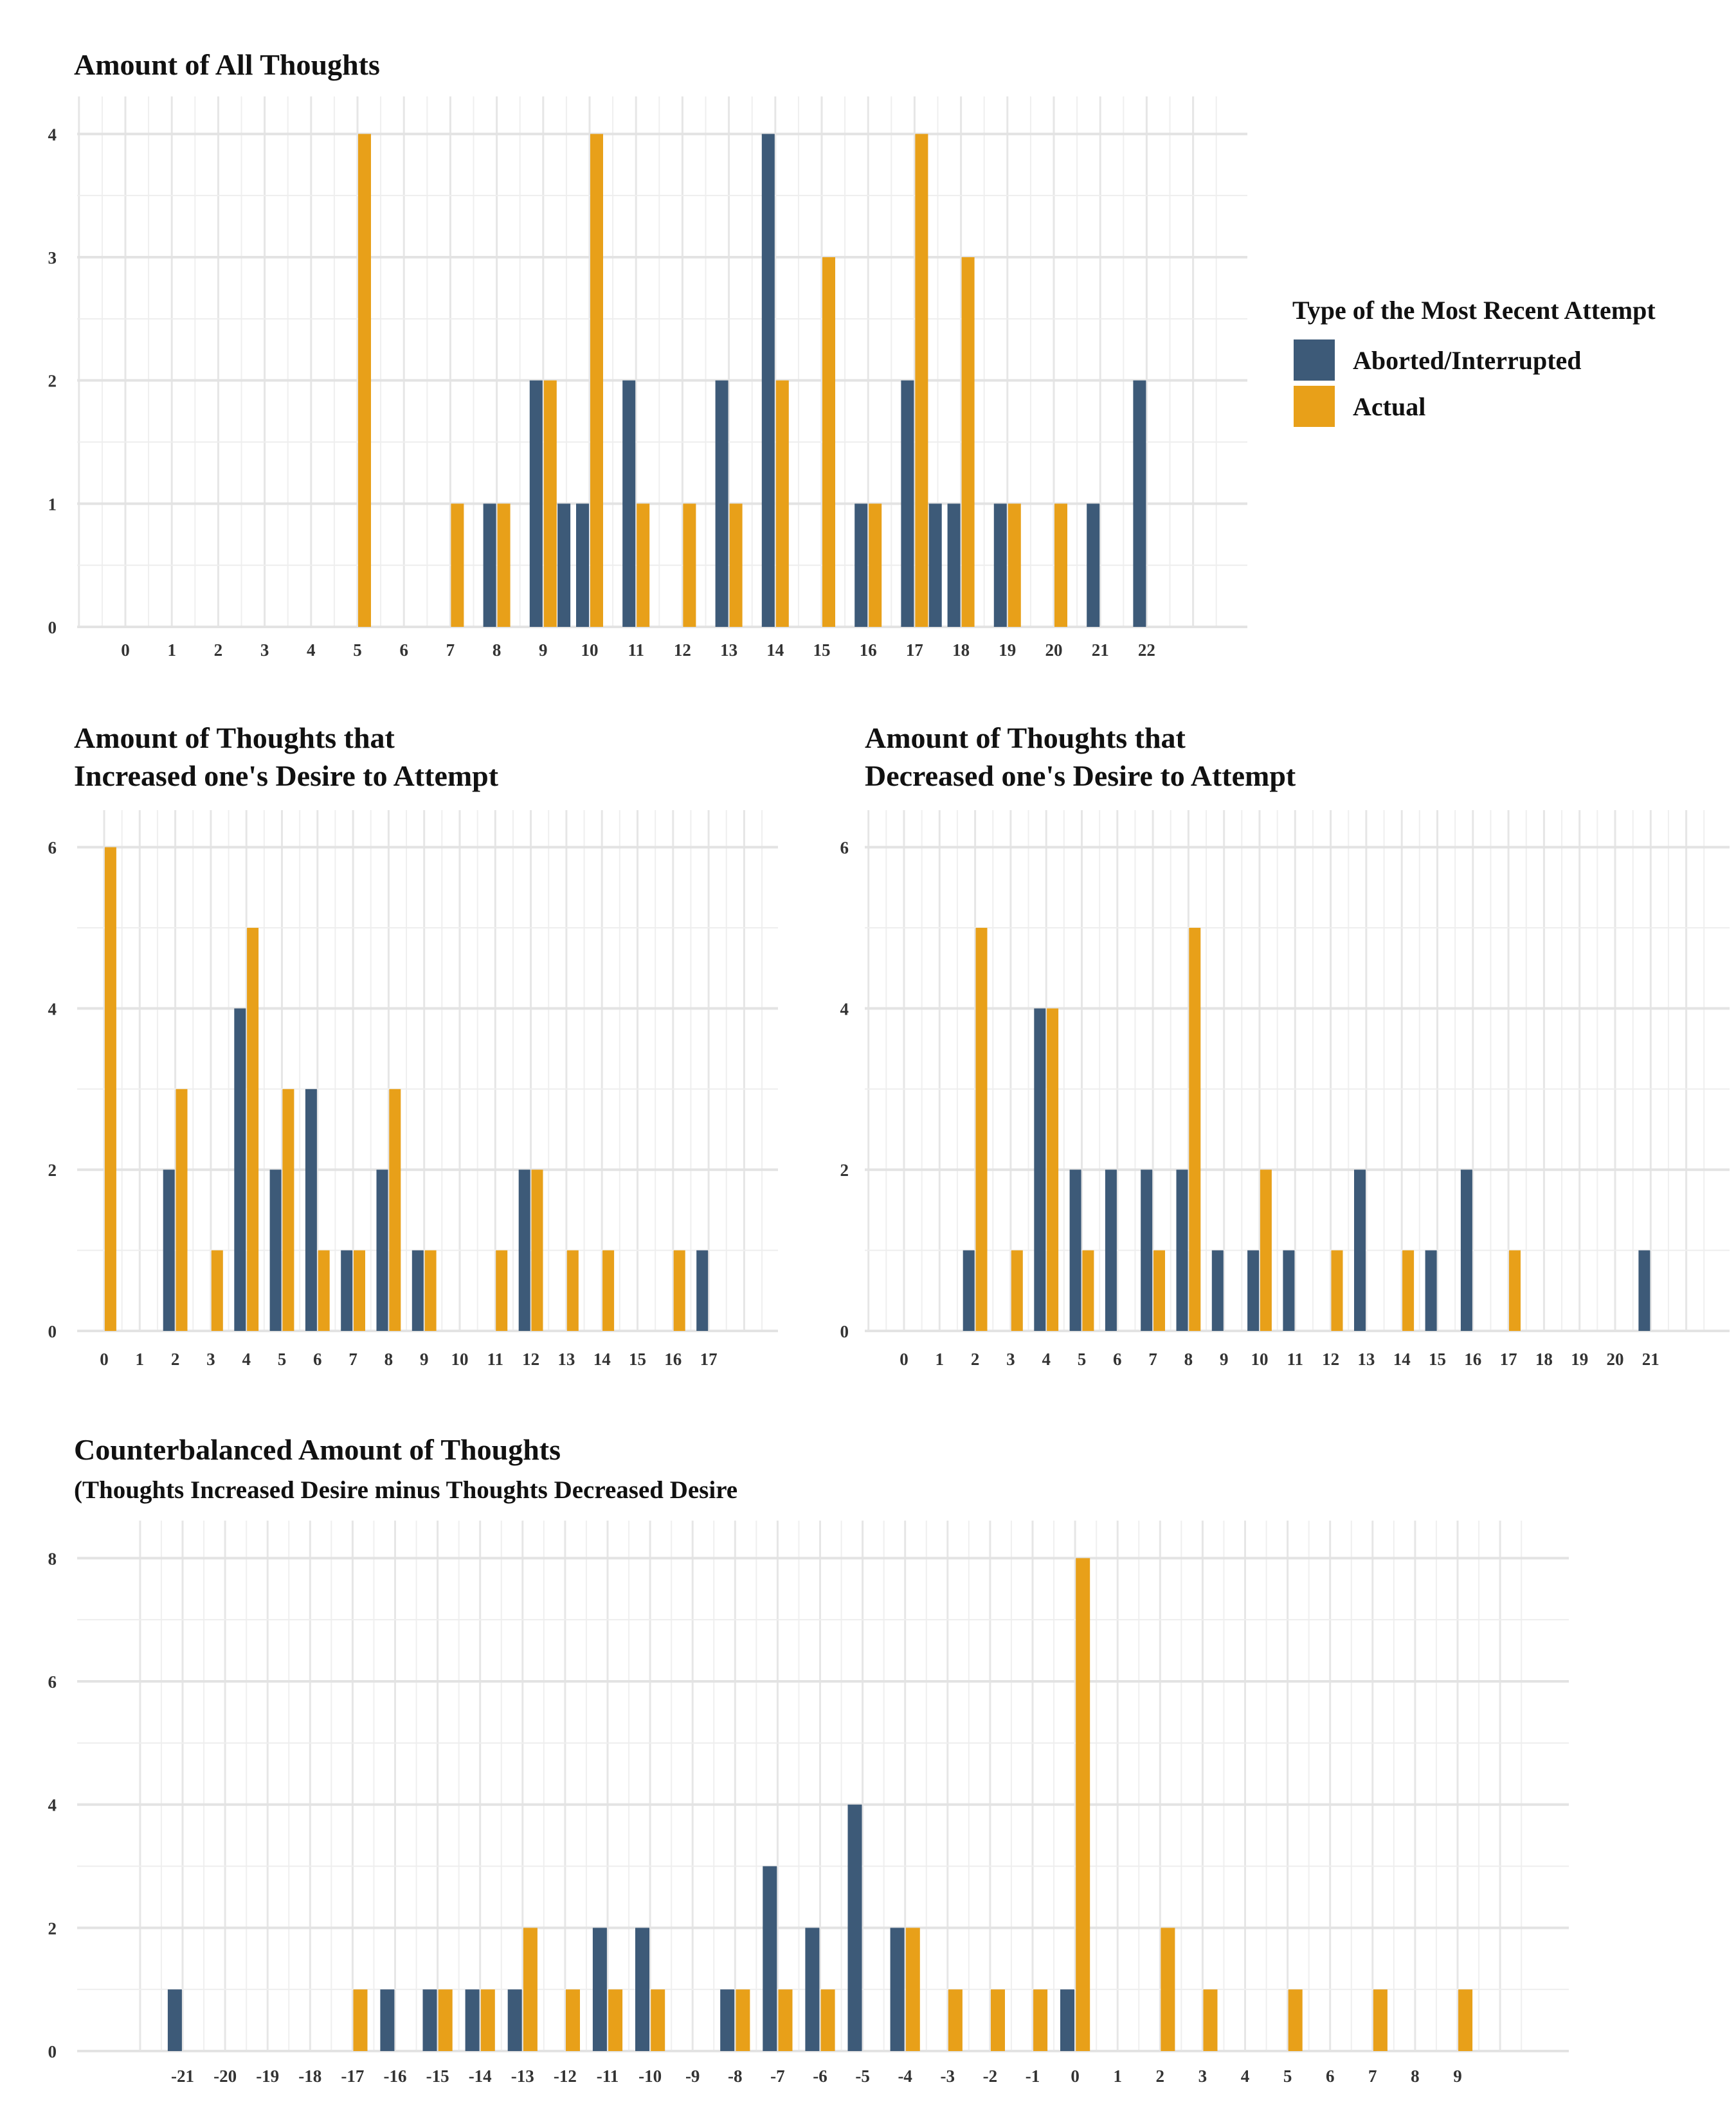  I want to click on x-tick-label: -19, so click(267, 2076).